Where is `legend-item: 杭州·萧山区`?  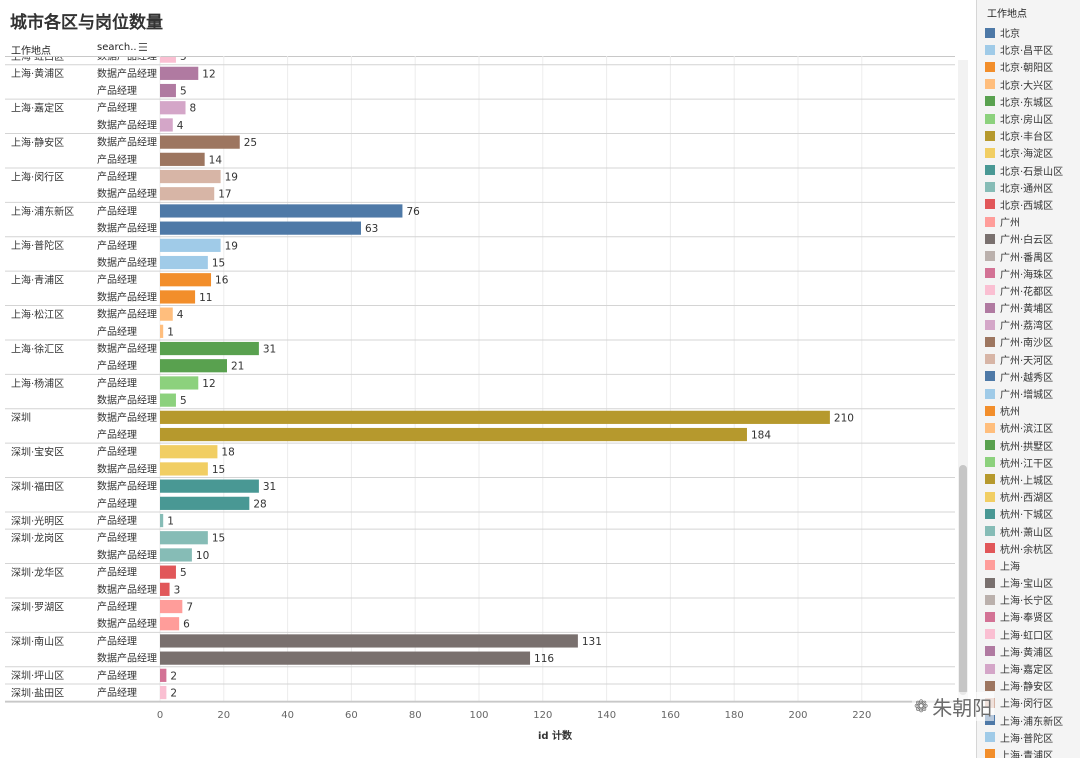 legend-item: 杭州·萧山区 is located at coordinates (1024, 530).